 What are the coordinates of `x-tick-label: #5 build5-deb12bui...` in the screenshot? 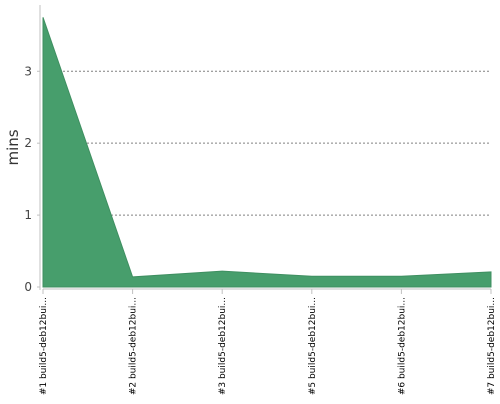 It's located at (313, 346).